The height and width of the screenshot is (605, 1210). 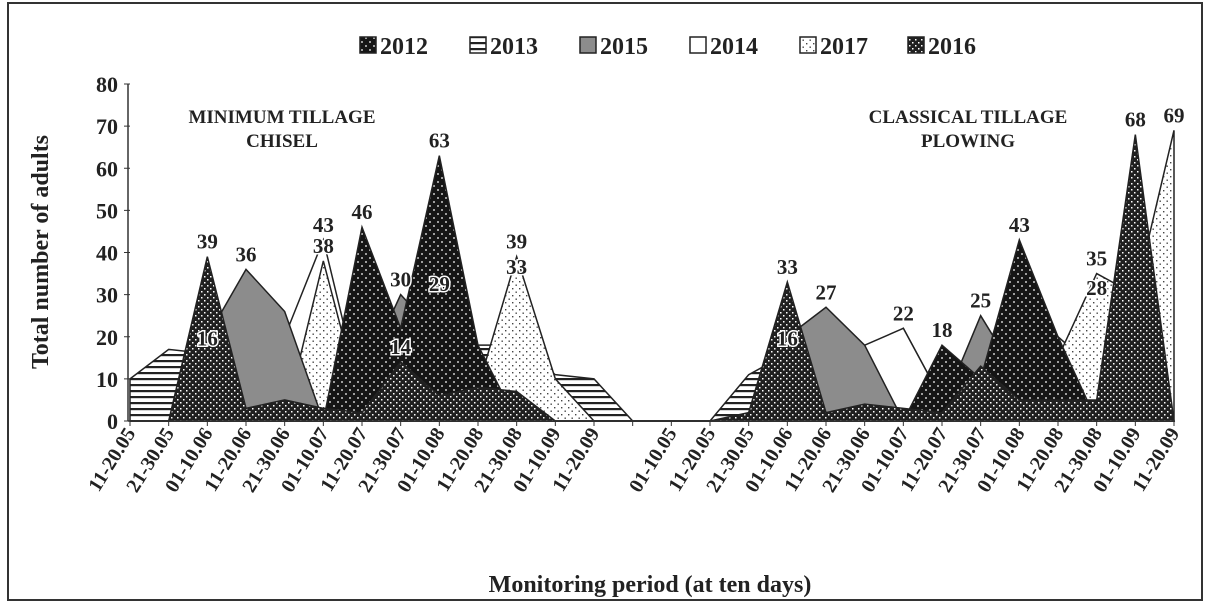 What do you see at coordinates (1174, 115) in the screenshot?
I see `value-label: 69` at bounding box center [1174, 115].